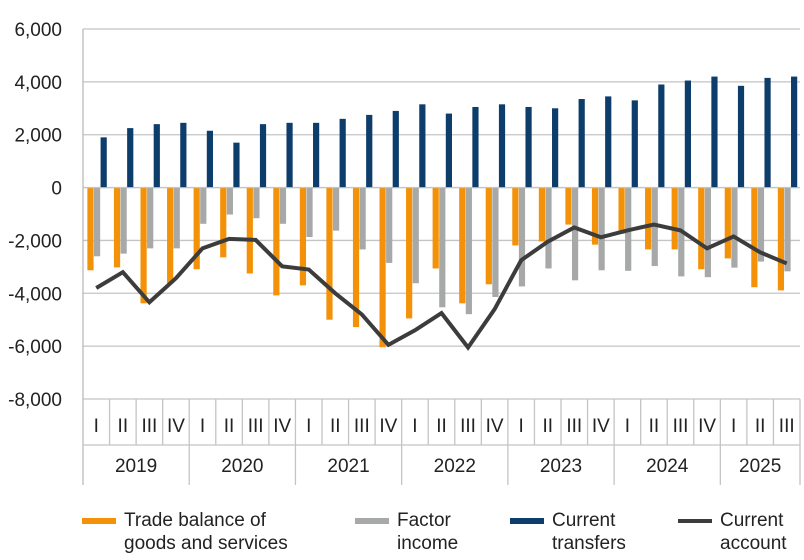 Image resolution: width=804 pixels, height=560 pixels. I want to click on x-tick-label-year: 2019, so click(136, 466).